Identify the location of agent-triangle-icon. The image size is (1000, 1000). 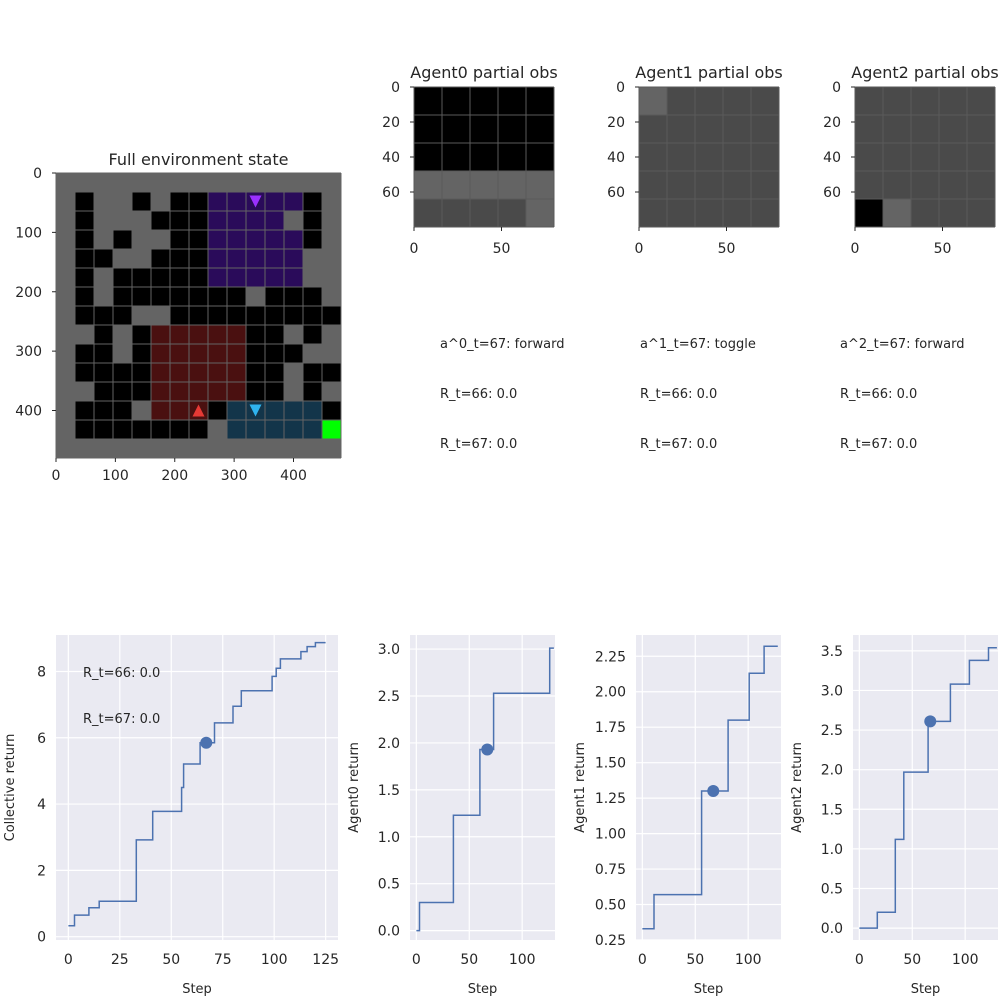
(255, 410).